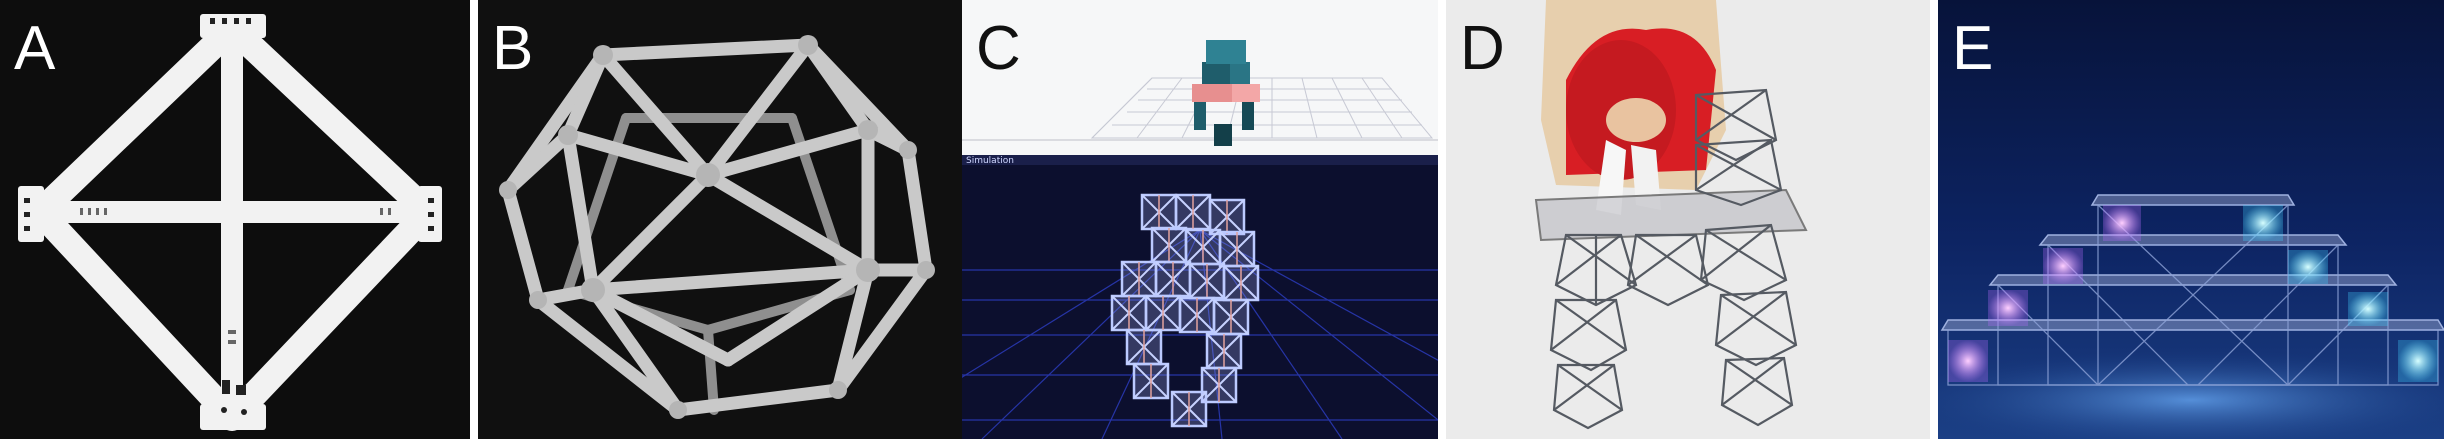  What do you see at coordinates (513, 48) in the screenshot?
I see `panel-b-label: B` at bounding box center [513, 48].